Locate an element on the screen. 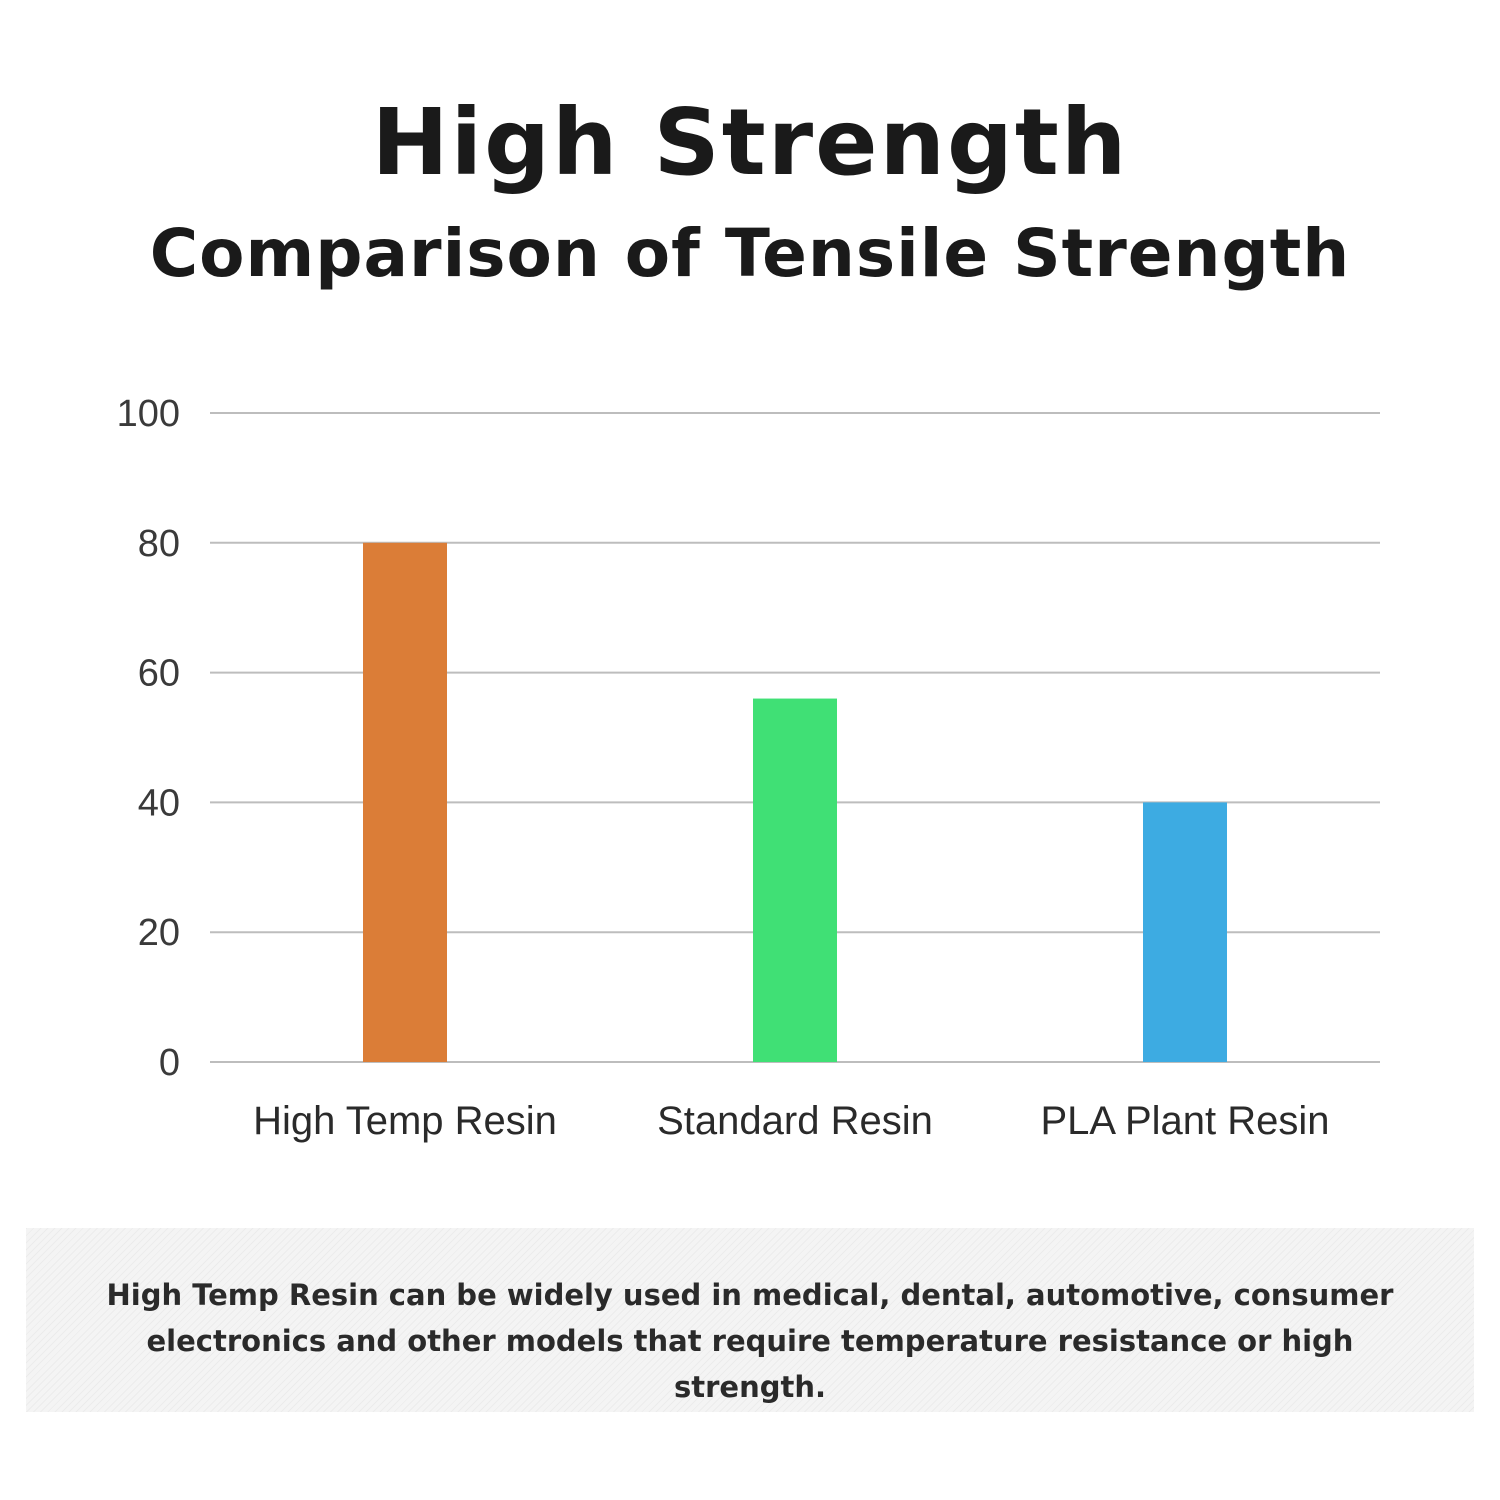 The image size is (1500, 1500). y-tick-label: 100 is located at coordinates (148, 414).